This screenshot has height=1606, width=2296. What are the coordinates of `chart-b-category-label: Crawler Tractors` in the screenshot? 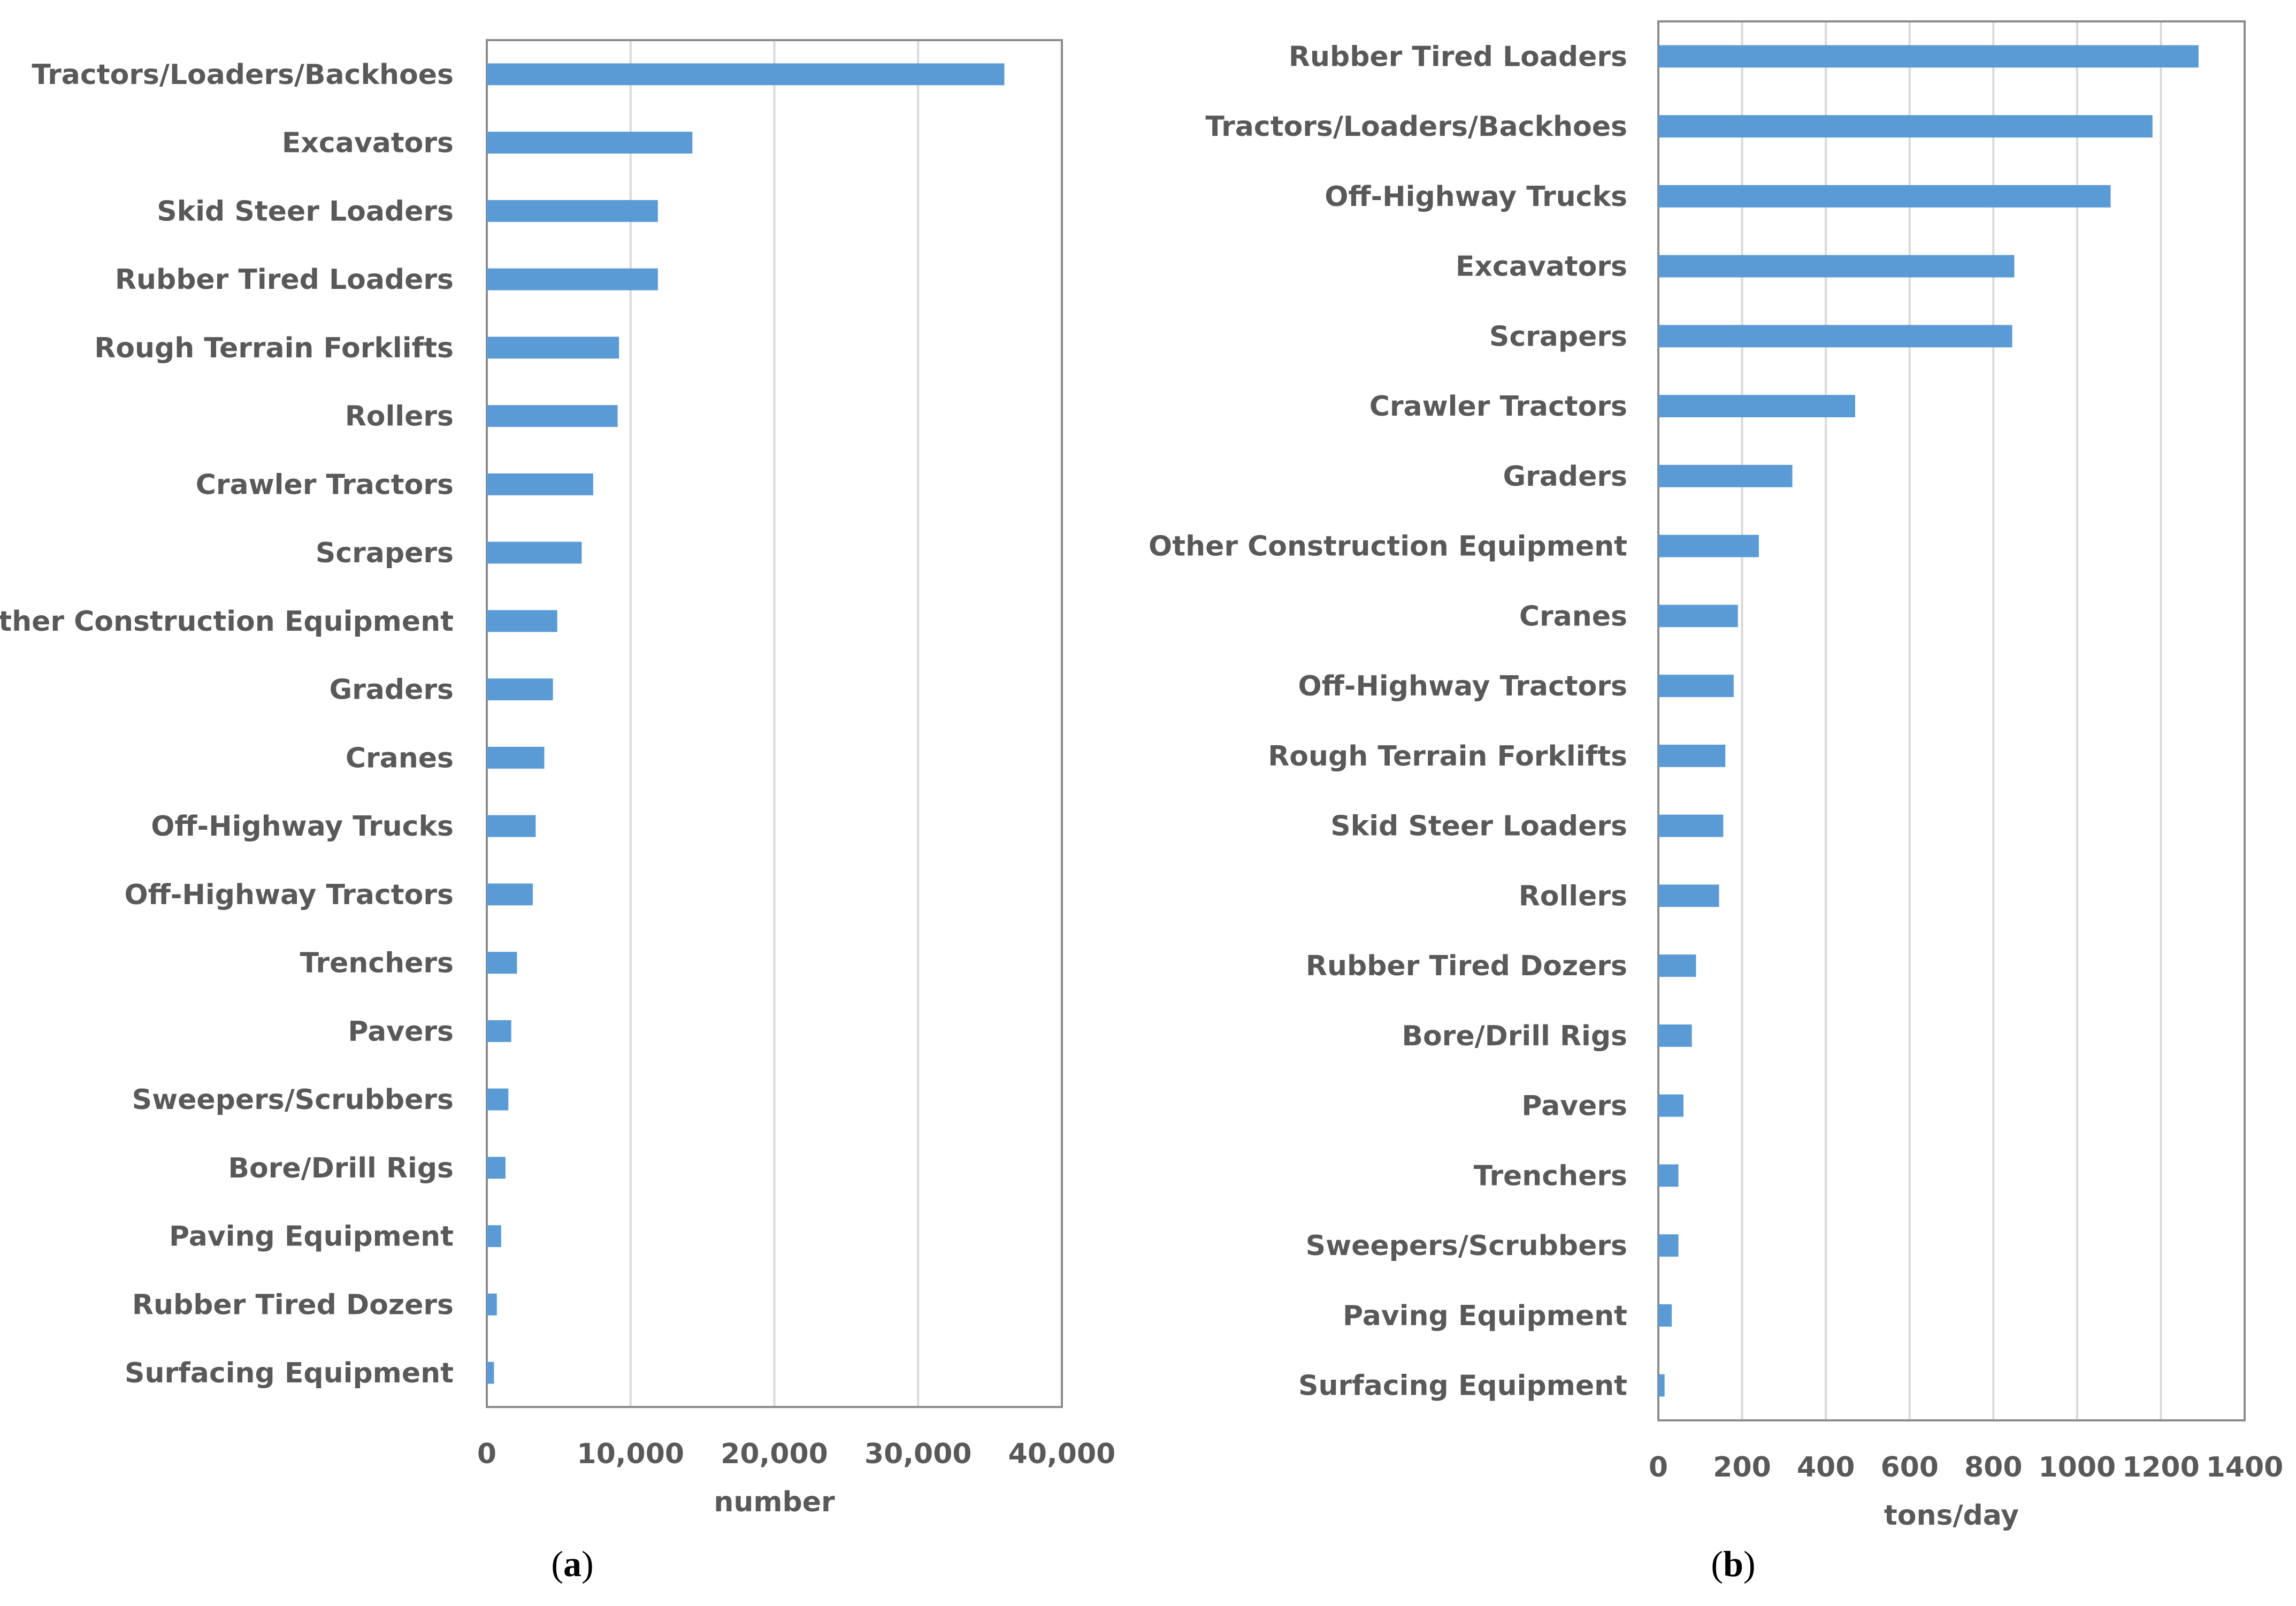 It's located at (1498, 407).